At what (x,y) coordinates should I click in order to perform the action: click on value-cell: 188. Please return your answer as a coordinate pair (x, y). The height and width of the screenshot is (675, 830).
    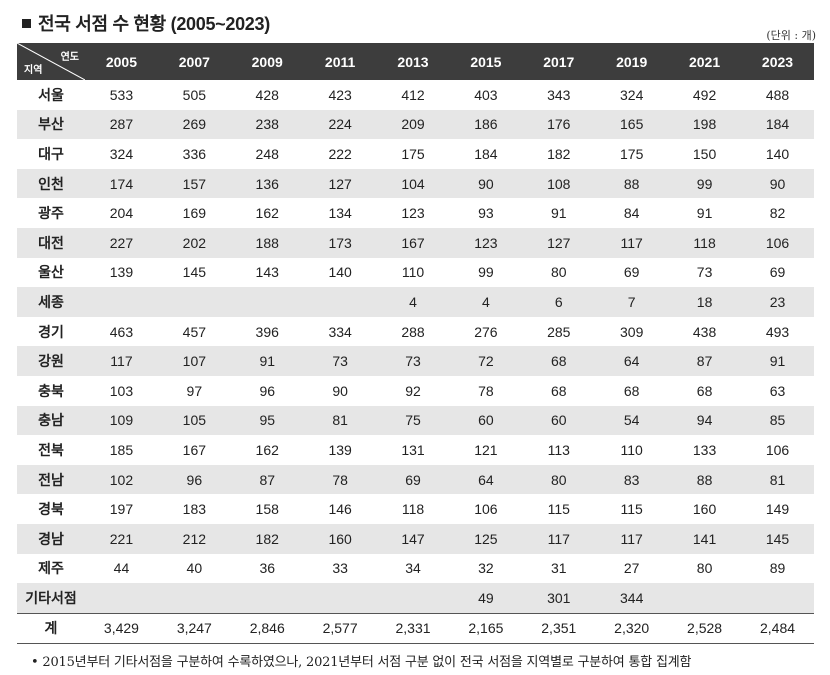
    Looking at the image, I should click on (267, 242).